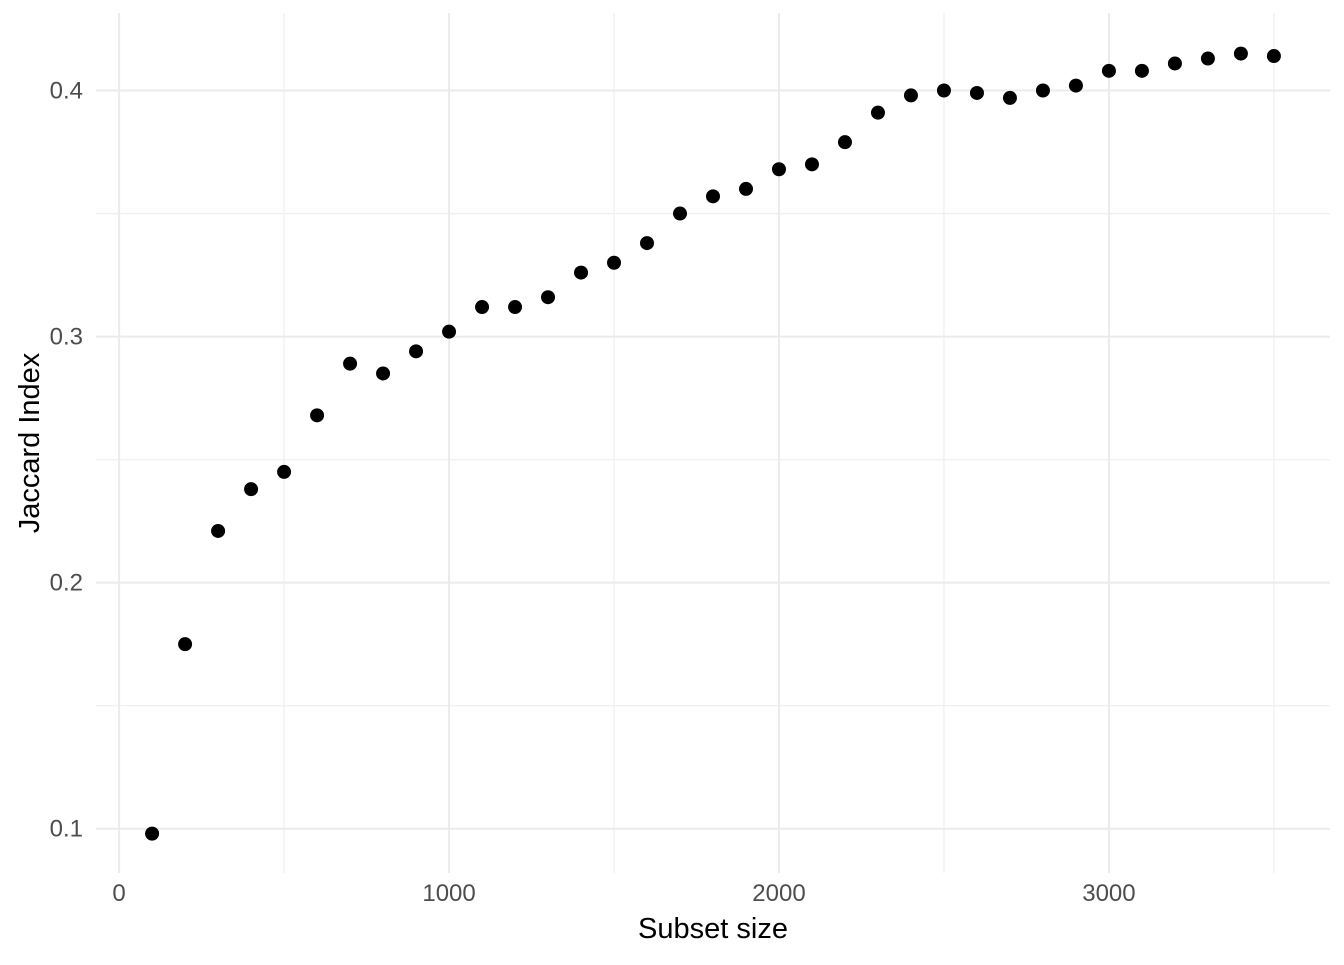  Describe the element at coordinates (448, 893) in the screenshot. I see `x-tick-label: 1000` at that location.